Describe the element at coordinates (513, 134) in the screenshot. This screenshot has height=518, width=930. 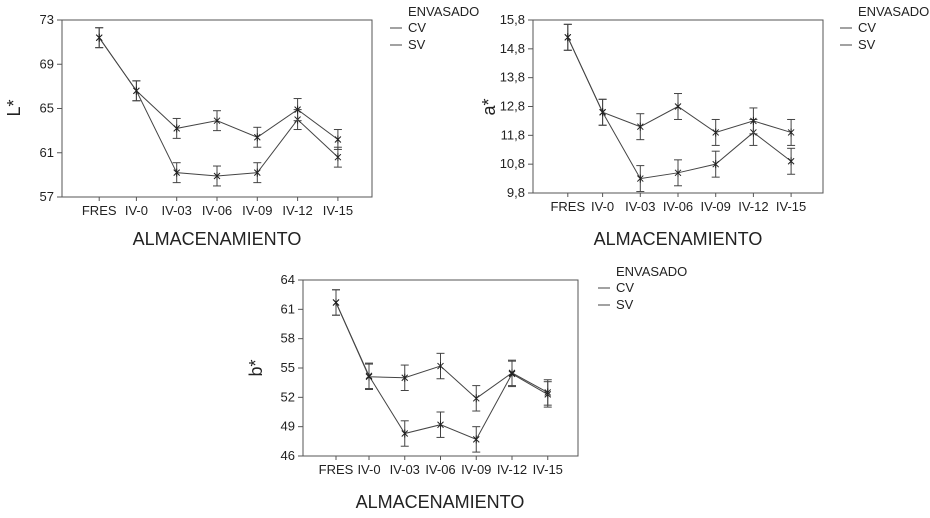
I see `y-tick-label: 11,8` at that location.